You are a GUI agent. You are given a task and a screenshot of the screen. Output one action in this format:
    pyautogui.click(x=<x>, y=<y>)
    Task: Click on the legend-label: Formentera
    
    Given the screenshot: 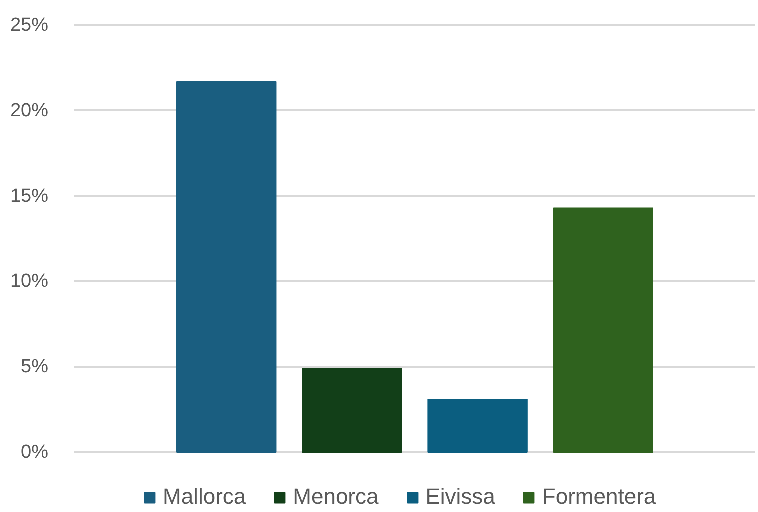 What is the action you would take?
    pyautogui.click(x=599, y=497)
    